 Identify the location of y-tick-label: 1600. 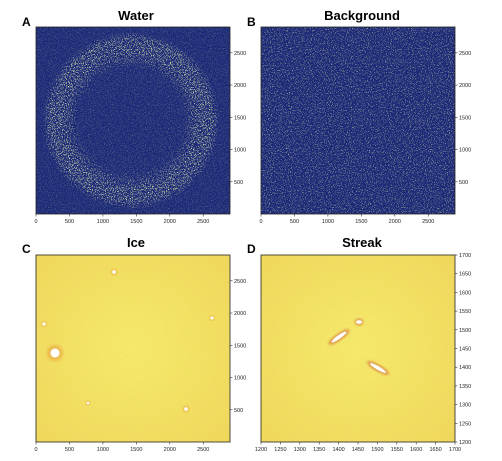
(465, 293).